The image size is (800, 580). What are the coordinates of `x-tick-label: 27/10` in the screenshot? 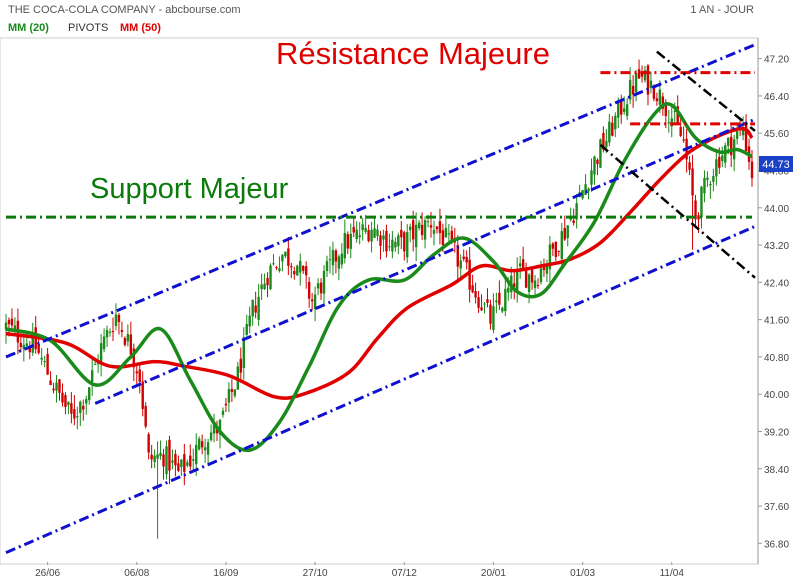 It's located at (315, 573).